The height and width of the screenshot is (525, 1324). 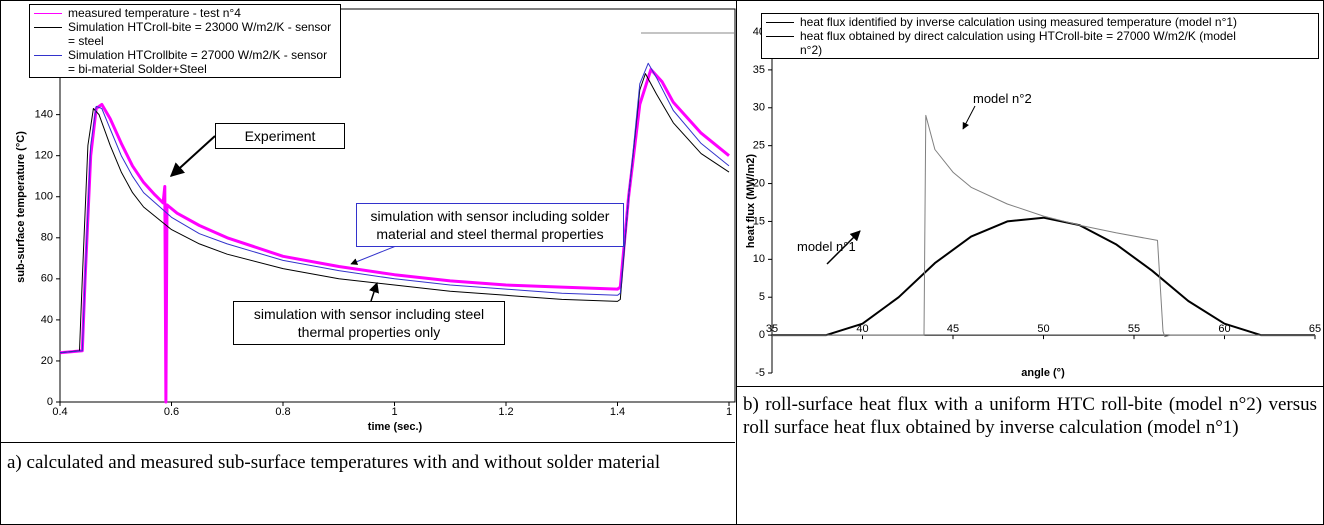 What do you see at coordinates (395, 427) in the screenshot?
I see `x-axis-title: time (sec.)` at bounding box center [395, 427].